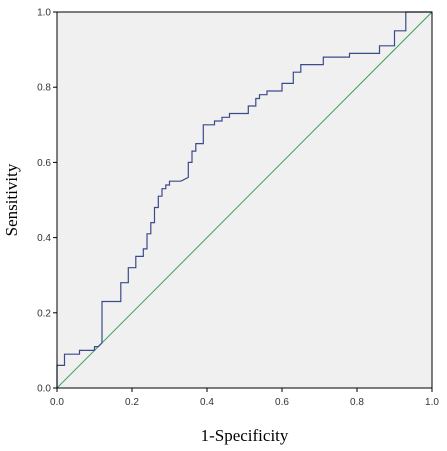 Image resolution: width=447 pixels, height=451 pixels. Describe the element at coordinates (44, 389) in the screenshot. I see `y-tick-label: 0.0` at that location.